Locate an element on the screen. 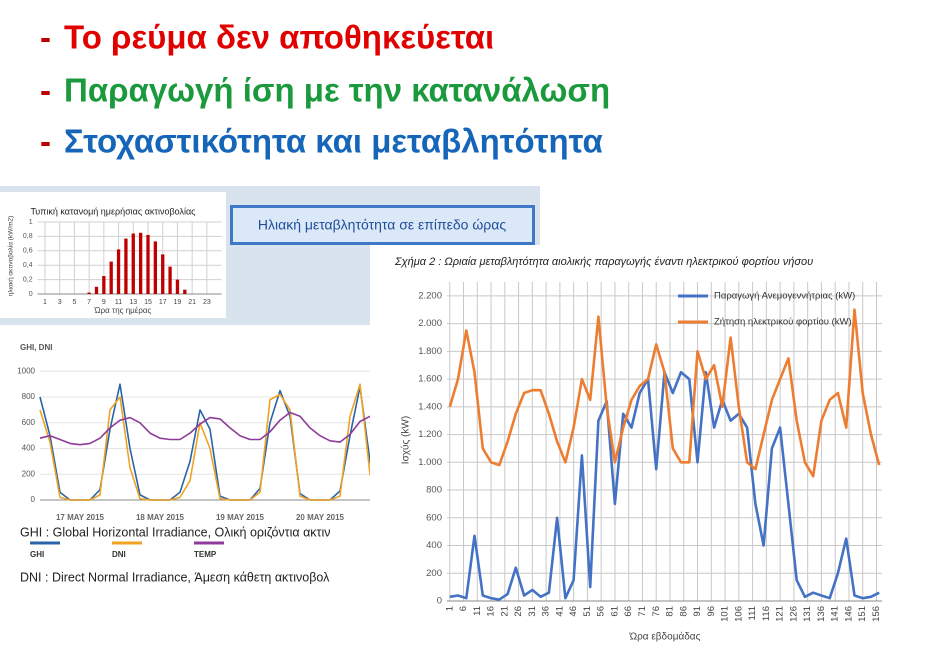 Image resolution: width=932 pixels, height=670 pixels. legend-label: GHI is located at coordinates (37, 554).